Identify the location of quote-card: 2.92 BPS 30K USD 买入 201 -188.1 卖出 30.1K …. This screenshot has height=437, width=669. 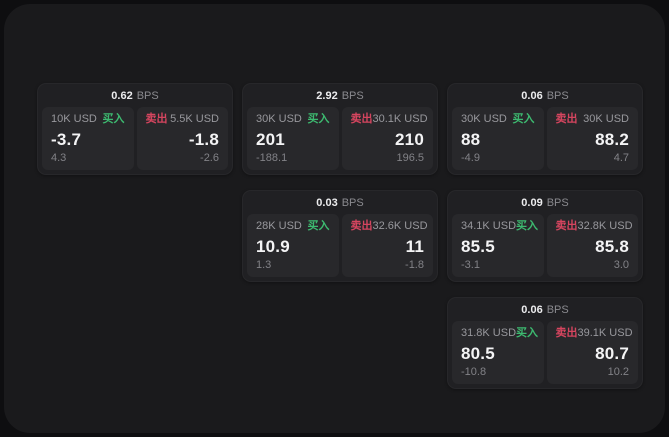
(340, 129).